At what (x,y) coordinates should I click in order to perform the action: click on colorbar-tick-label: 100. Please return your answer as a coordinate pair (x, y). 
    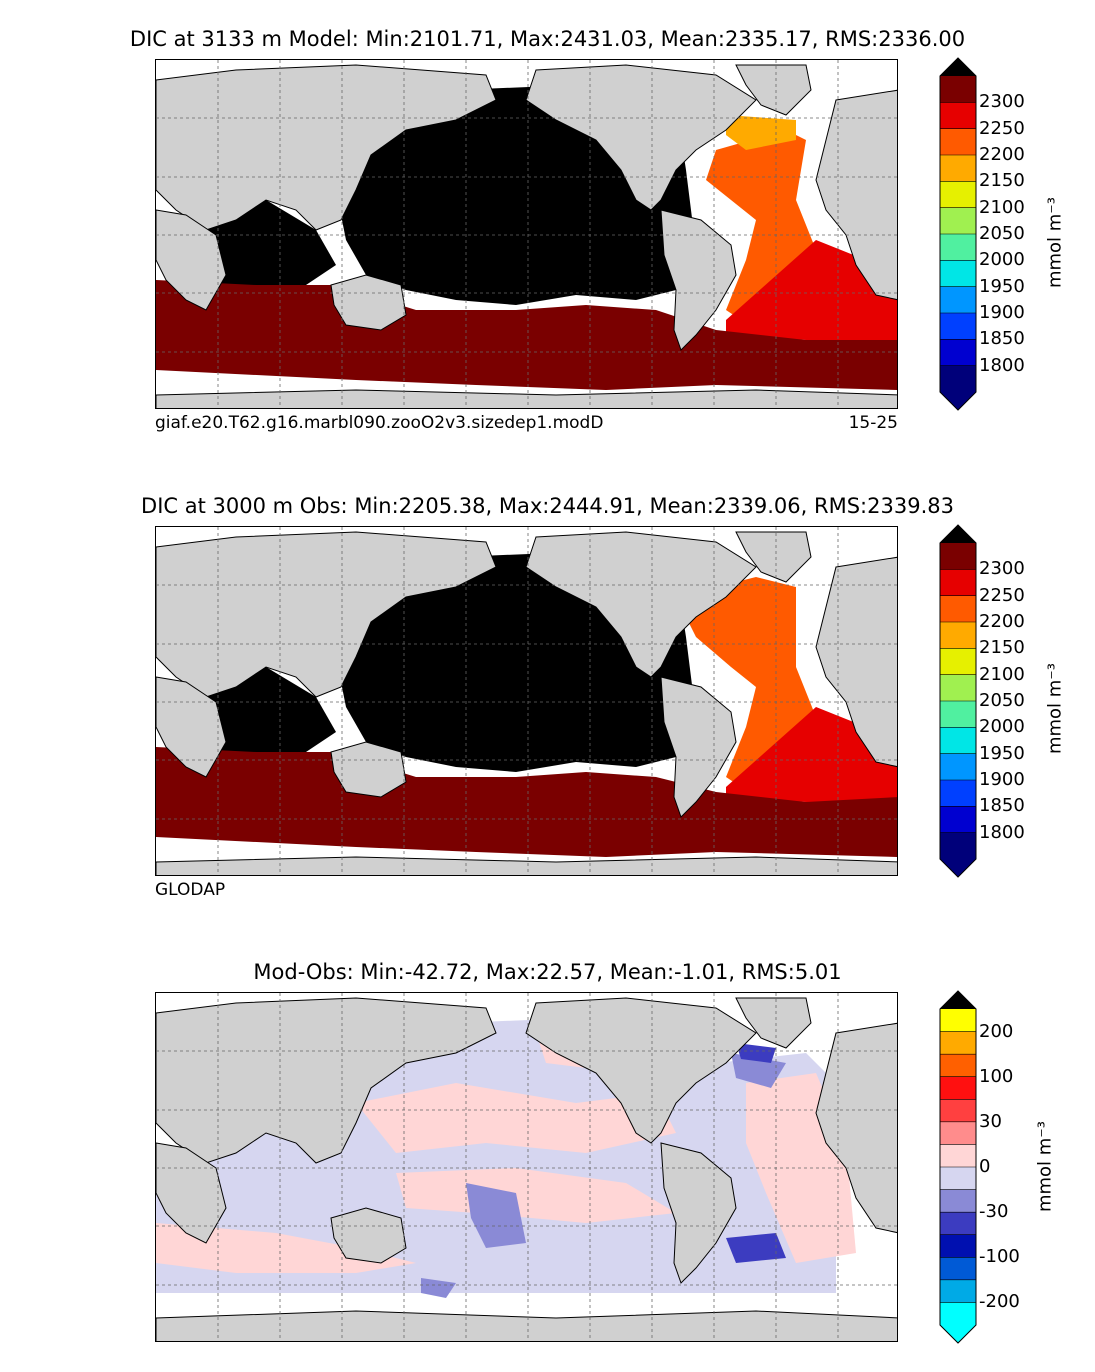
    Looking at the image, I should click on (996, 1076).